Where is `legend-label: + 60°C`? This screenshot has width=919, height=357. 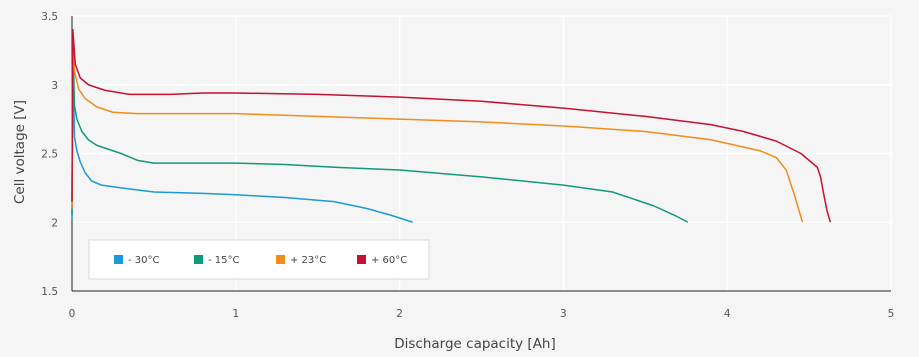 legend-label: + 60°C is located at coordinates (389, 260).